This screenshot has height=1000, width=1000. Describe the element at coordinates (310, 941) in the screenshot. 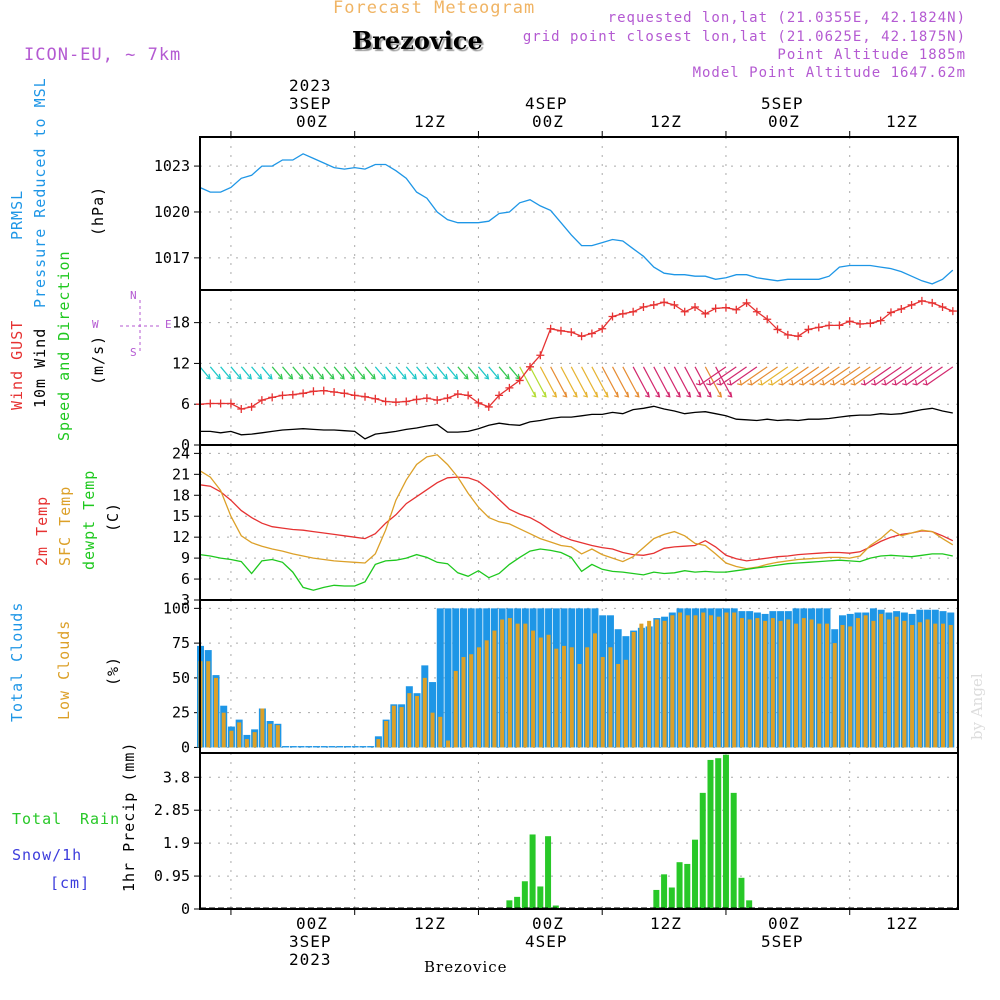

I see `bottom-date-label: 3SEP` at that location.